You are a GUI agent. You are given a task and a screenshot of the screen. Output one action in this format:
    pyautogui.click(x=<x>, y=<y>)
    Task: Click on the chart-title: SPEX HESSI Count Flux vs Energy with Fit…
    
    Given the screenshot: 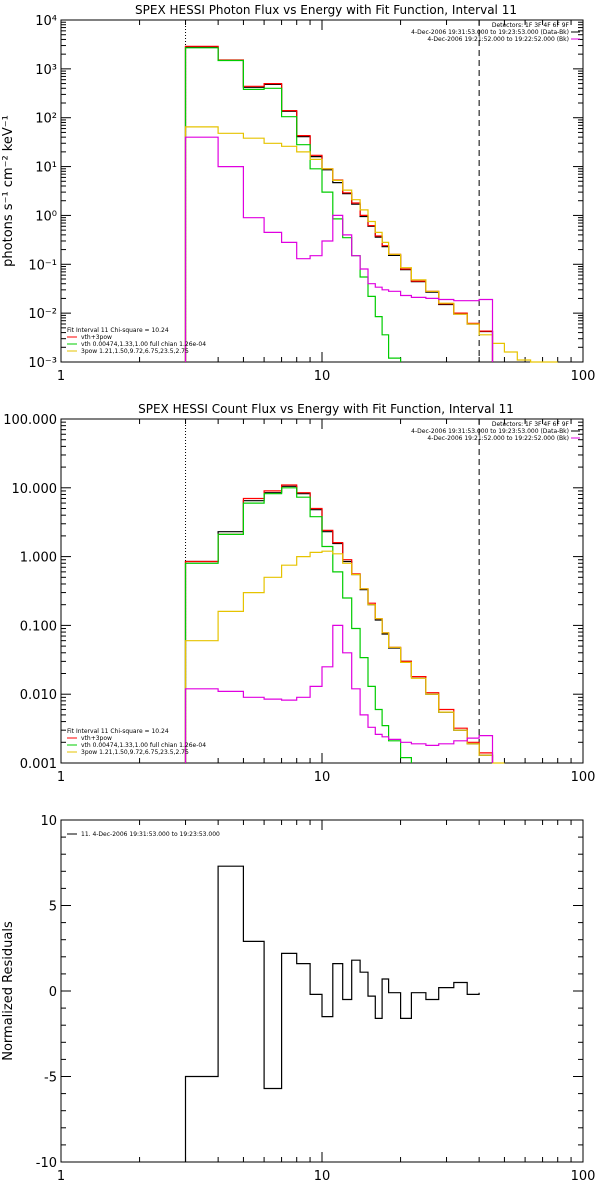 What is the action you would take?
    pyautogui.click(x=326, y=409)
    